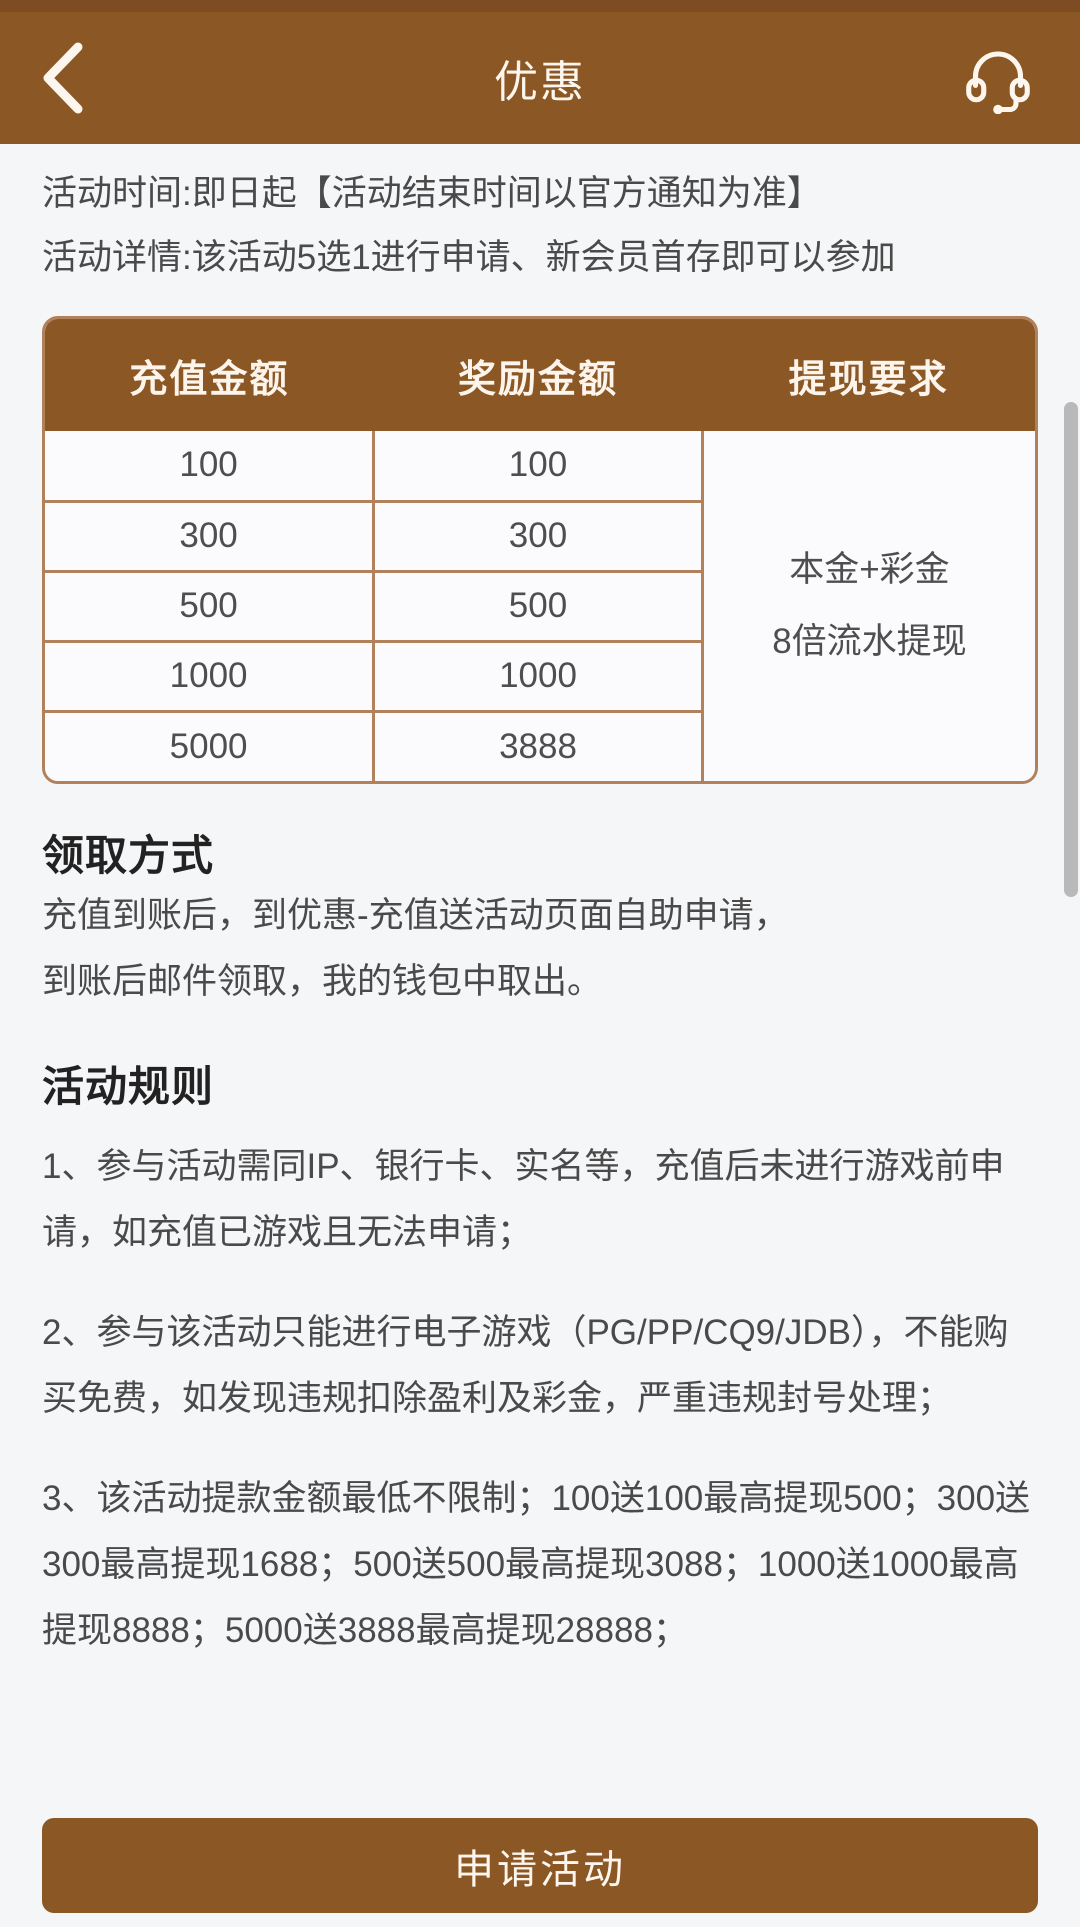 The height and width of the screenshot is (1927, 1080). I want to click on cta-footer: 申请活动, so click(540, 1872).